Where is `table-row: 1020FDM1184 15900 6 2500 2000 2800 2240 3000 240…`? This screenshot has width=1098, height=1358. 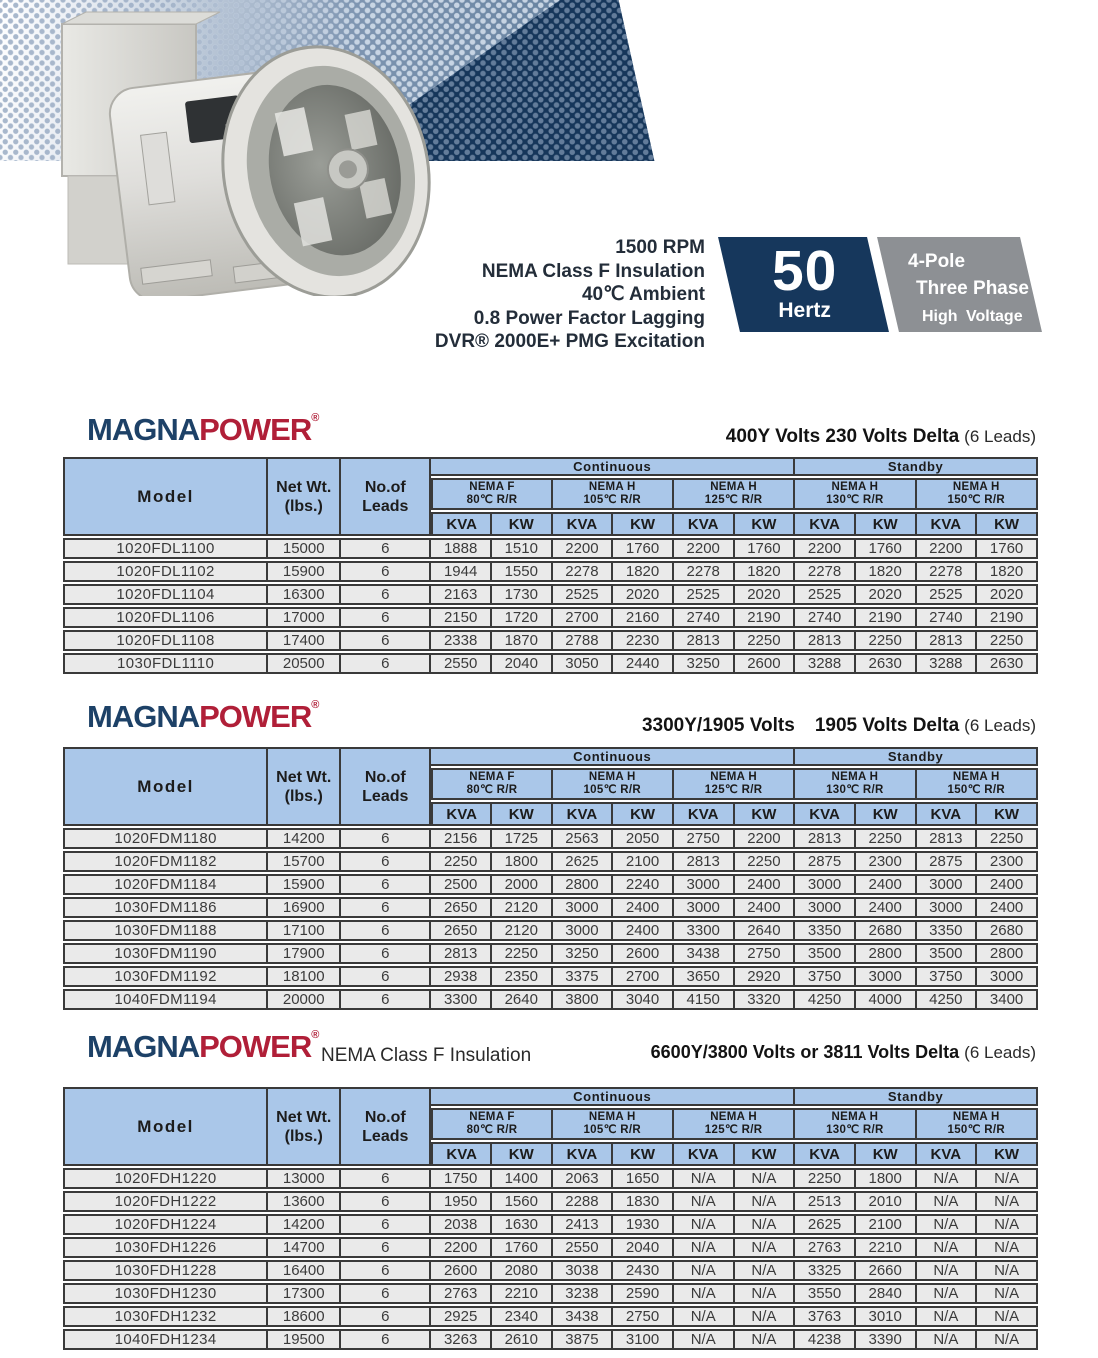
table-row: 1020FDM1184 15900 6 2500 2000 2800 2240 3000 240… is located at coordinates (550, 884).